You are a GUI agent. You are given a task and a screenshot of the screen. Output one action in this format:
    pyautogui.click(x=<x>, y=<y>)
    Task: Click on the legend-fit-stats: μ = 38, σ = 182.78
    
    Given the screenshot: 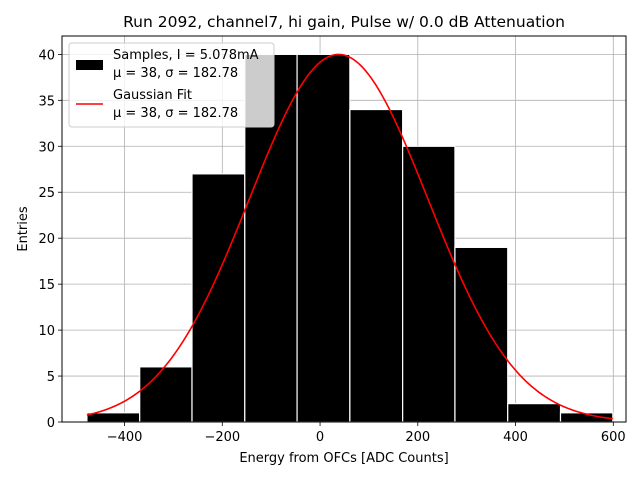 What is the action you would take?
    pyautogui.click(x=175, y=113)
    